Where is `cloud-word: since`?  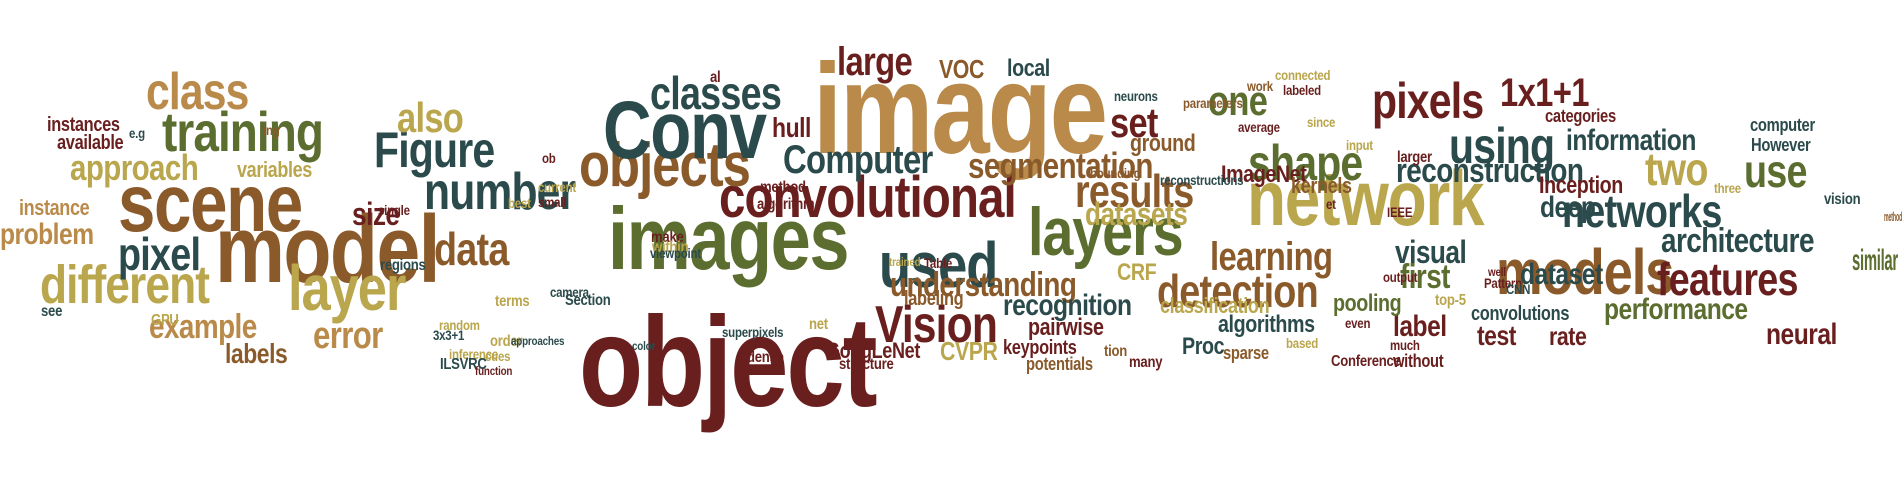
cloud-word: since is located at coordinates (1321, 122).